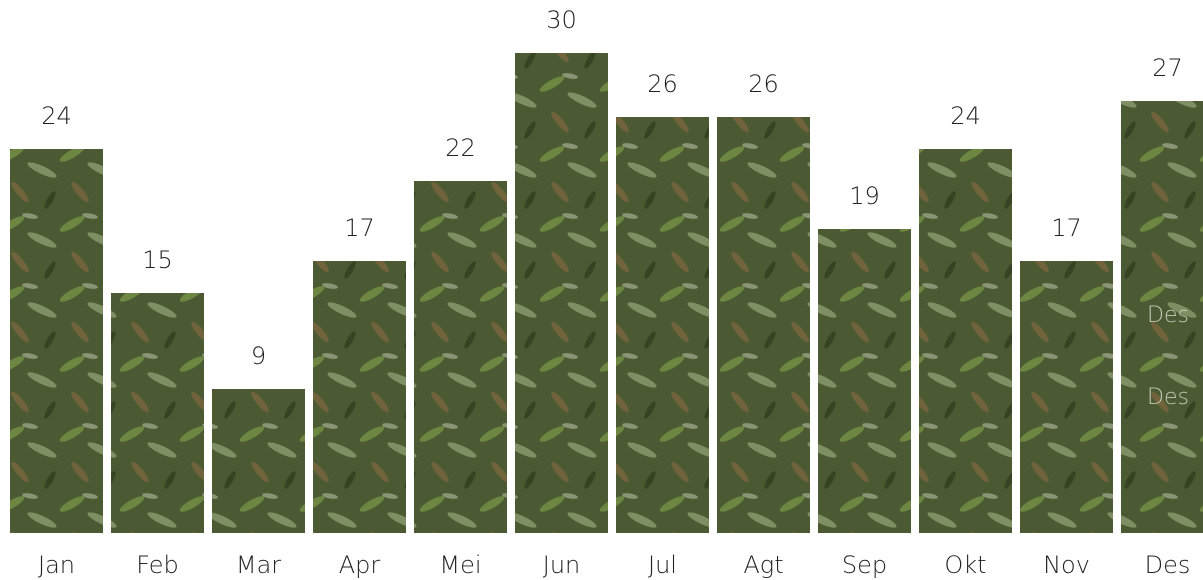  What do you see at coordinates (360, 565) in the screenshot?
I see `x-tick-label: Apr` at bounding box center [360, 565].